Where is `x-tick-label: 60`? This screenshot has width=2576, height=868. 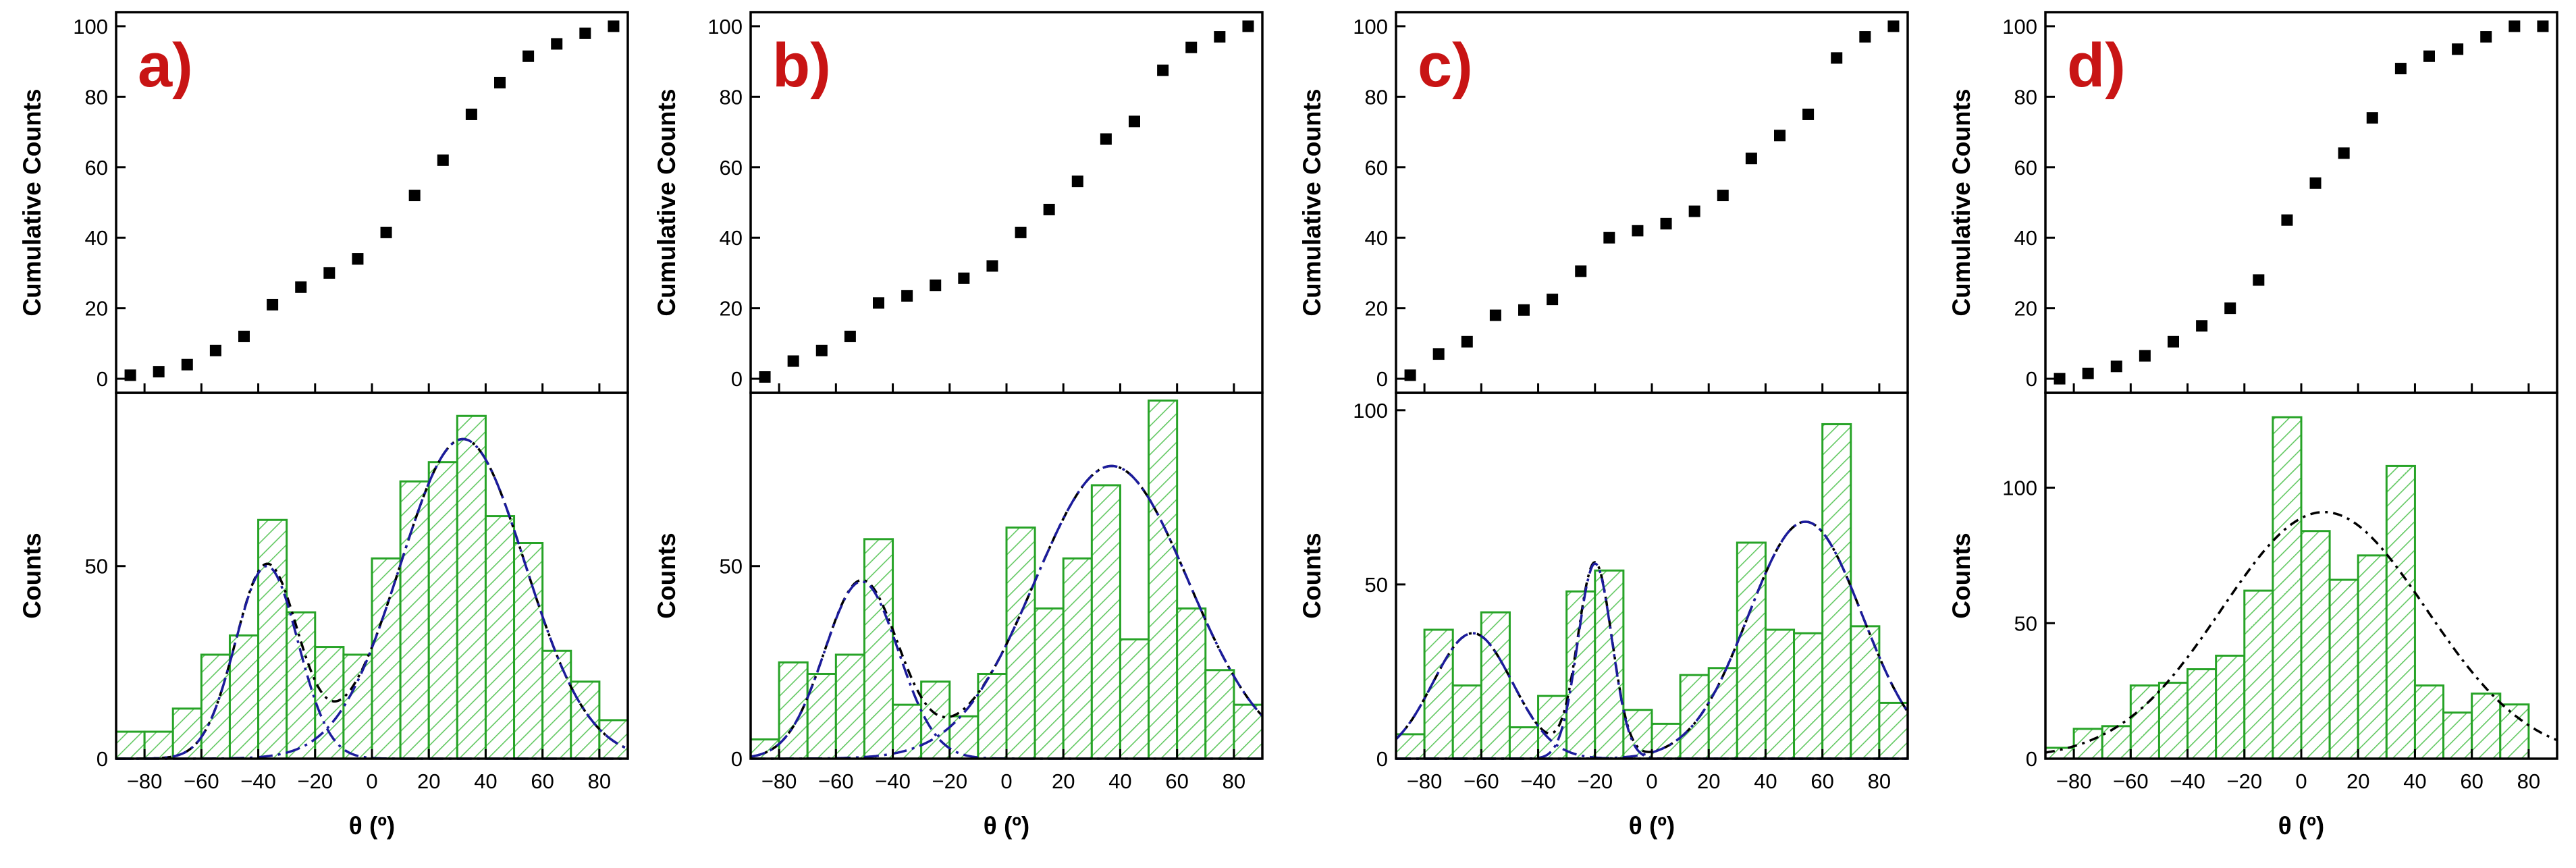 x-tick-label: 60 is located at coordinates (2471, 781).